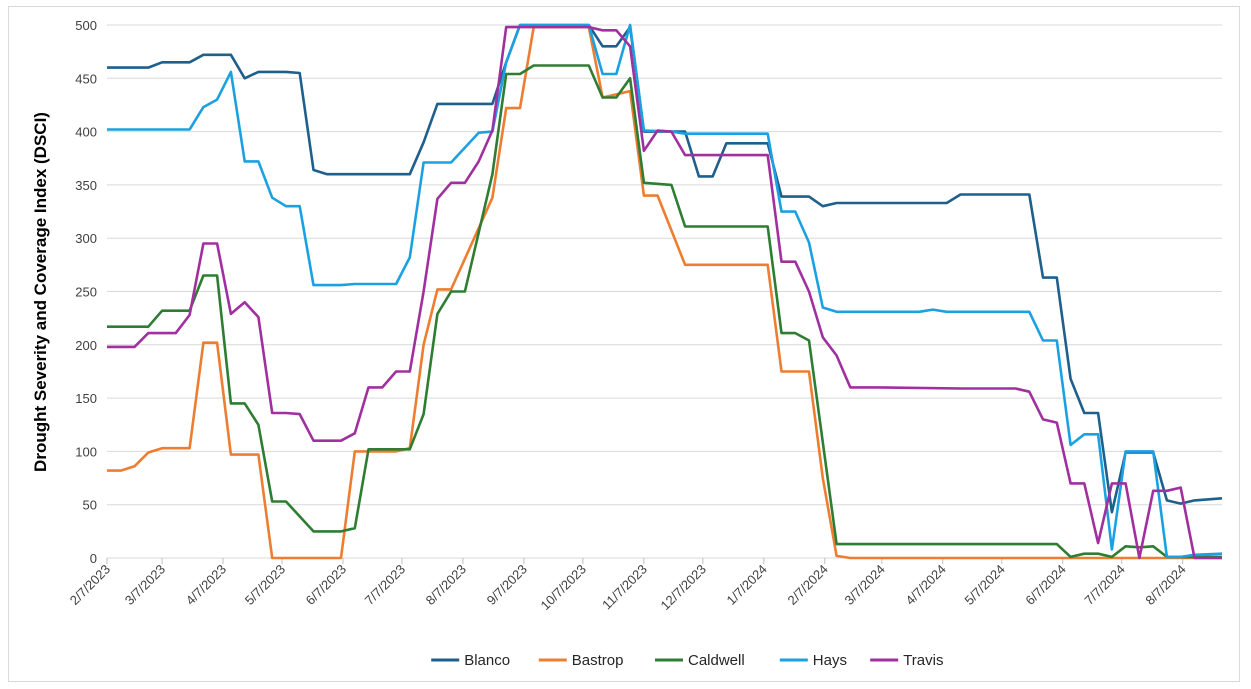 The height and width of the screenshot is (689, 1251). What do you see at coordinates (86, 238) in the screenshot?
I see `y-tick-label: 300` at bounding box center [86, 238].